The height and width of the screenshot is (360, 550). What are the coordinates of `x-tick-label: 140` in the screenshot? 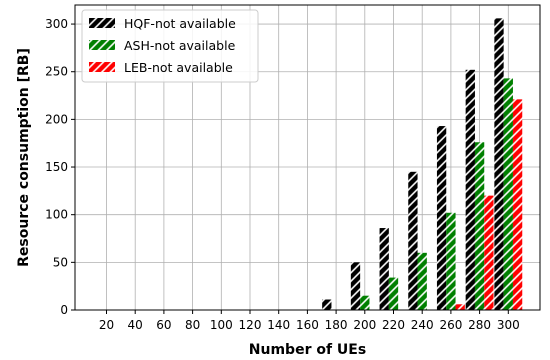 It's located at (278, 325).